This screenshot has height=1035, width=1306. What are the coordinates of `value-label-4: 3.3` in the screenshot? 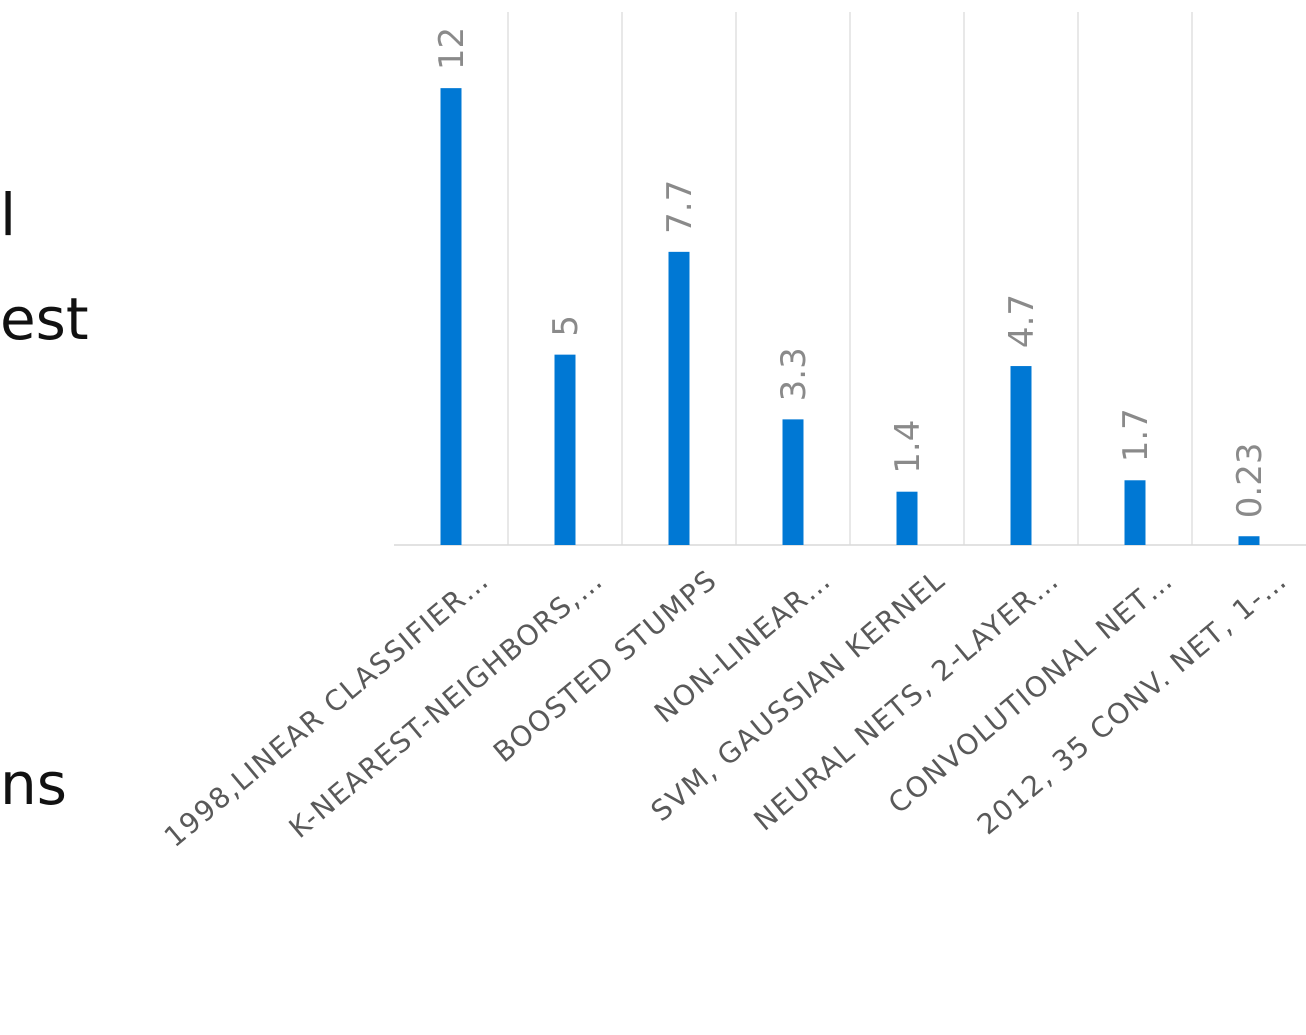 It's located at (794, 374).